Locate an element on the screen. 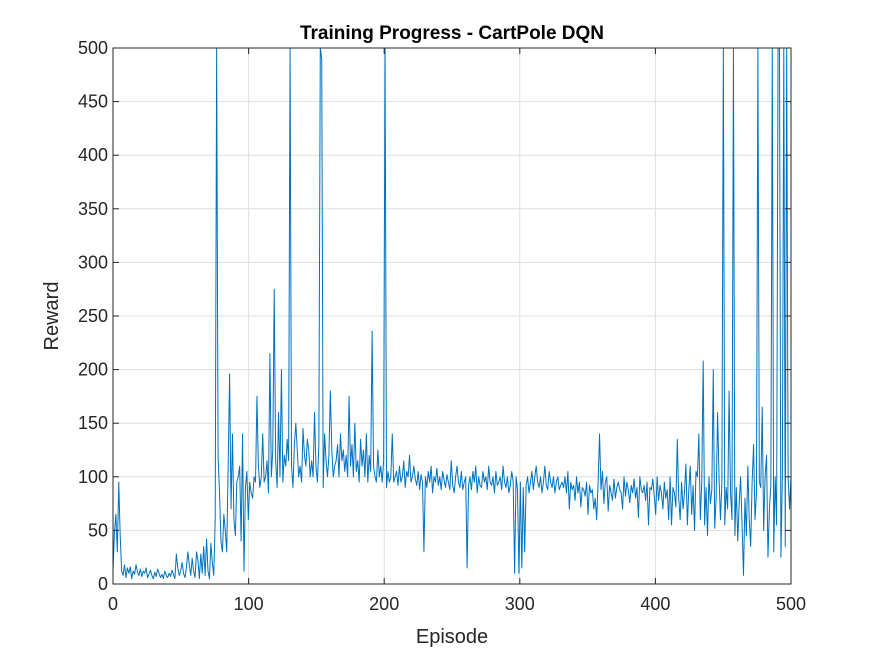 Image resolution: width=875 pixels, height=656 pixels. y-tick-label: 150 is located at coordinates (93, 423).